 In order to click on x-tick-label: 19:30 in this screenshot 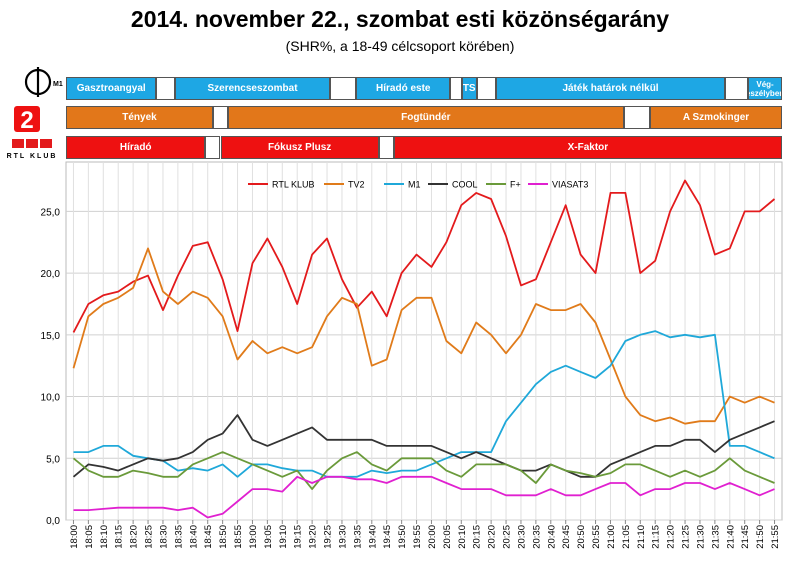, I will do `click(342, 537)`.